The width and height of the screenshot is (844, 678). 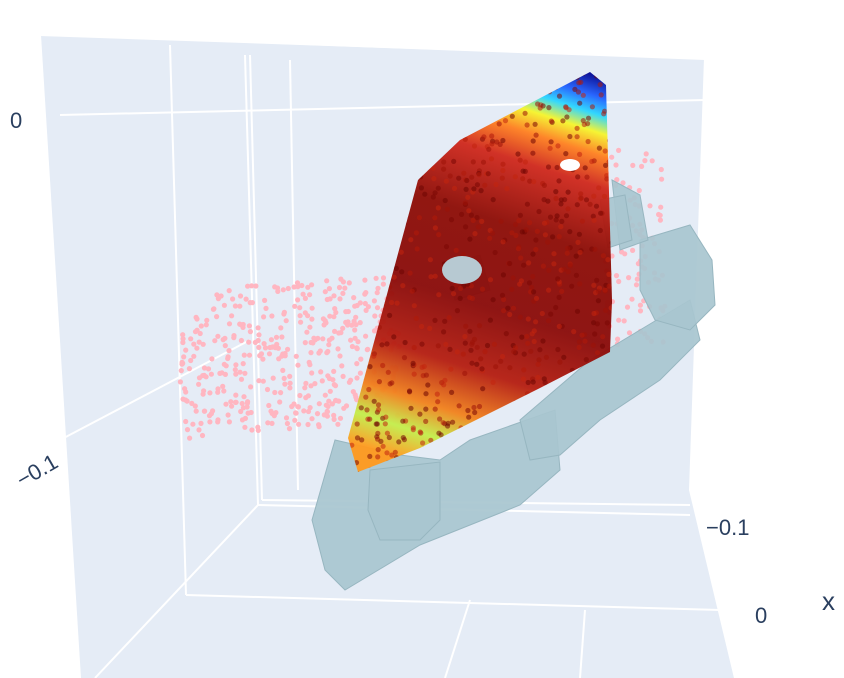 What do you see at coordinates (37, 470) in the screenshot?
I see `z-tick-label-neg-0-1: −0.1` at bounding box center [37, 470].